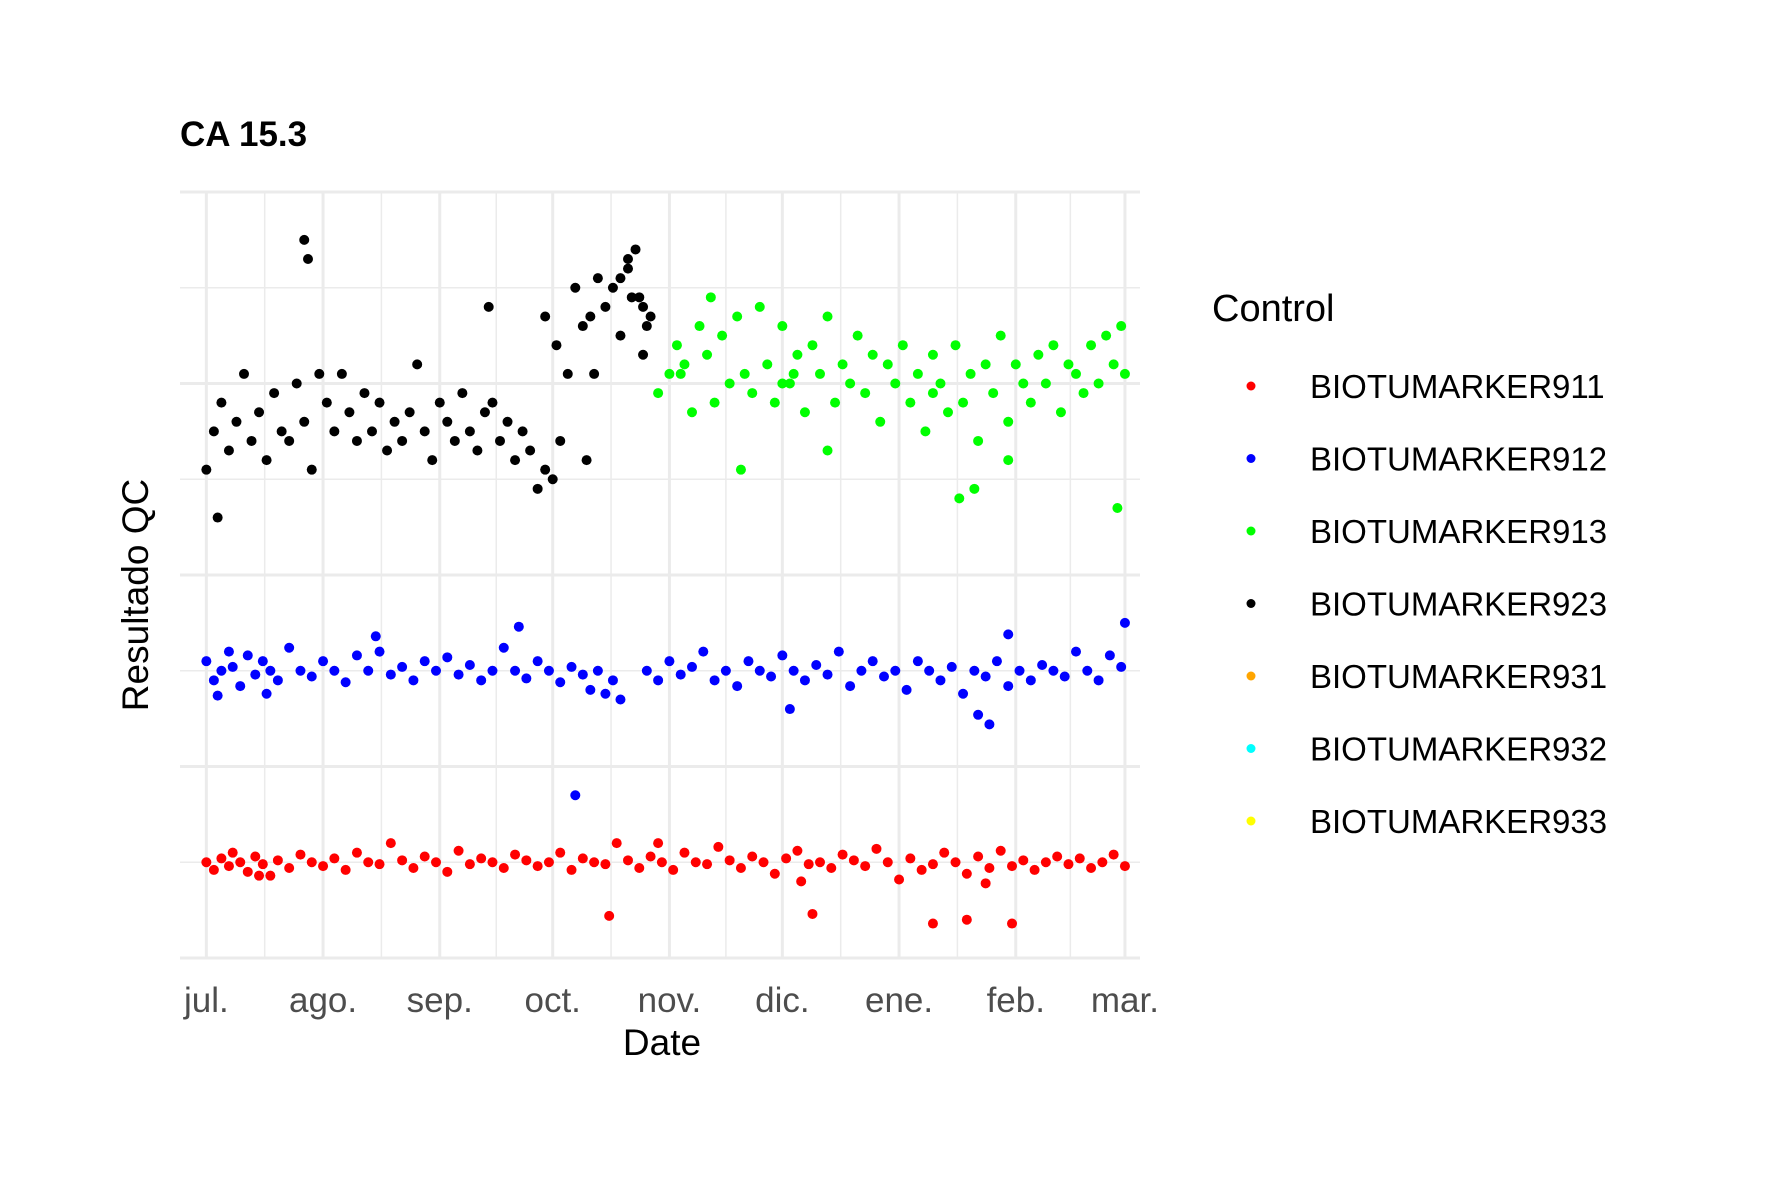 The image size is (1771, 1181). What do you see at coordinates (671, 1000) in the screenshot?
I see `x-tick-labels: jul. ago. sep. oct. nov. dic. ene. feb. mar.` at bounding box center [671, 1000].